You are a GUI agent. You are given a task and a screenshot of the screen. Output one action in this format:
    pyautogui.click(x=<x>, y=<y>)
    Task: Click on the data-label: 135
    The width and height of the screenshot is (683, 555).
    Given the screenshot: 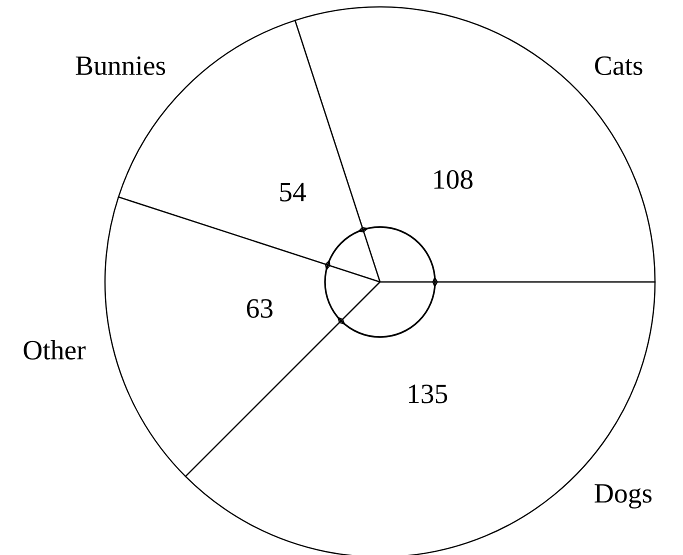 What is the action you would take?
    pyautogui.click(x=428, y=394)
    